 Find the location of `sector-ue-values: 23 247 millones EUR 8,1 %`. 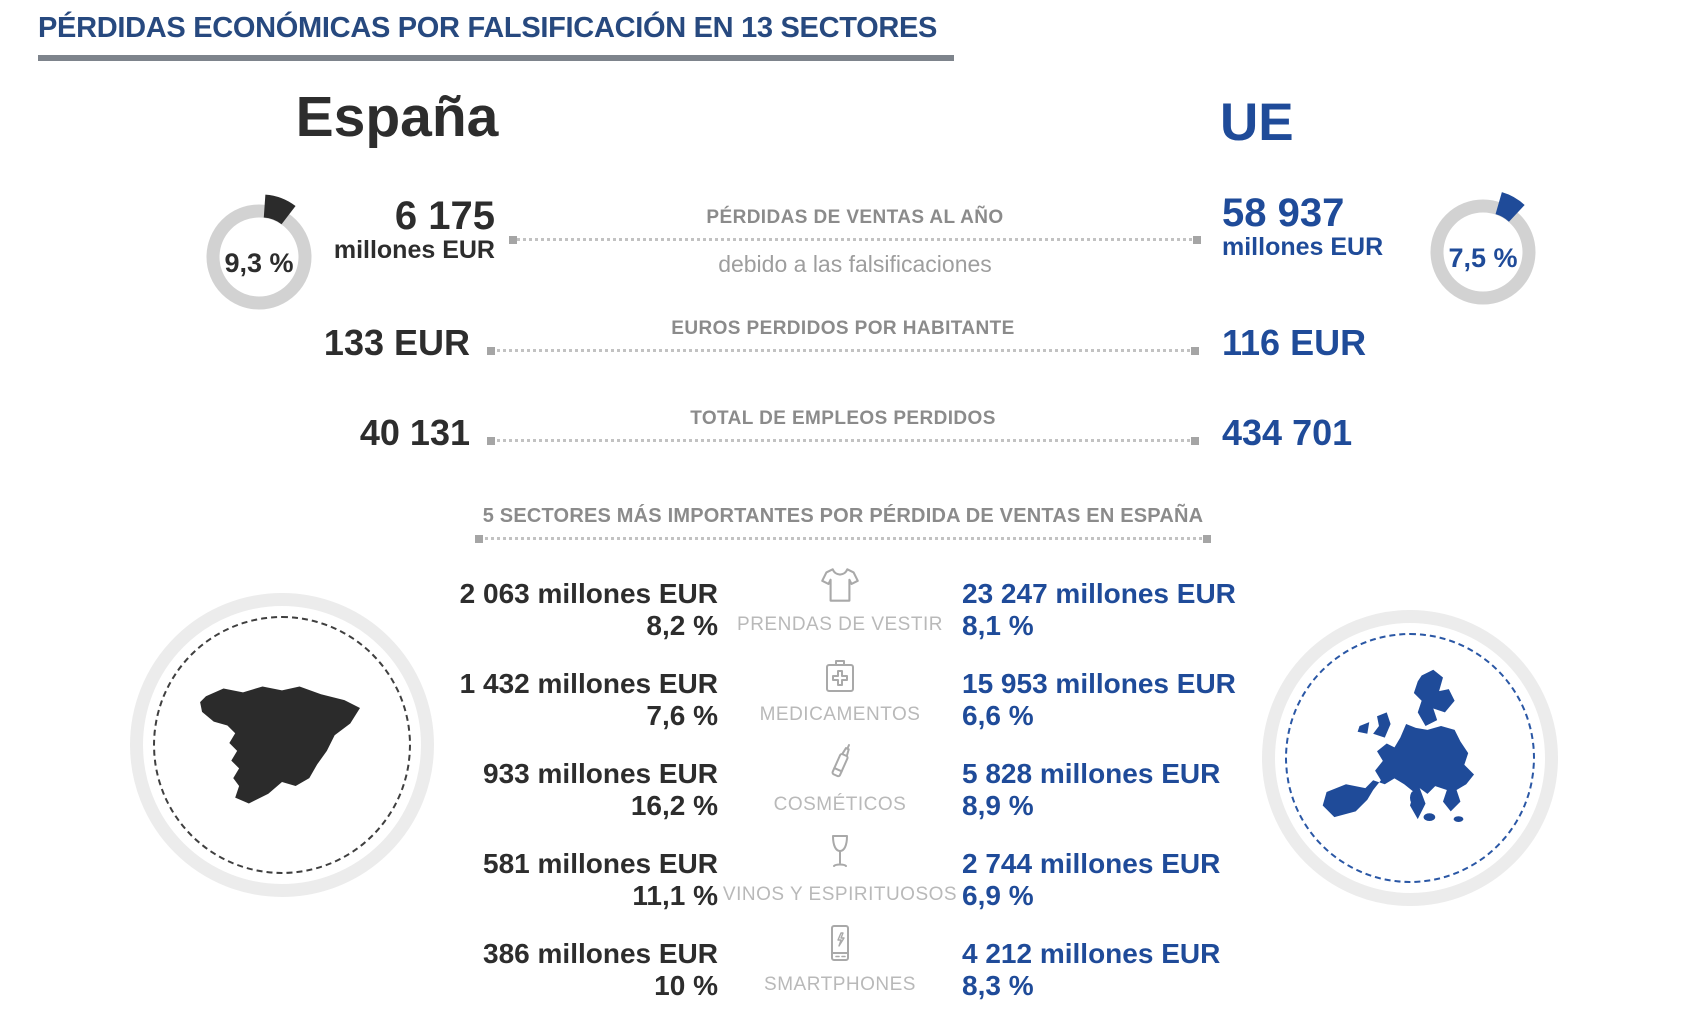

sector-ue-values: 23 247 millones EUR 8,1 % is located at coordinates (1119, 601).